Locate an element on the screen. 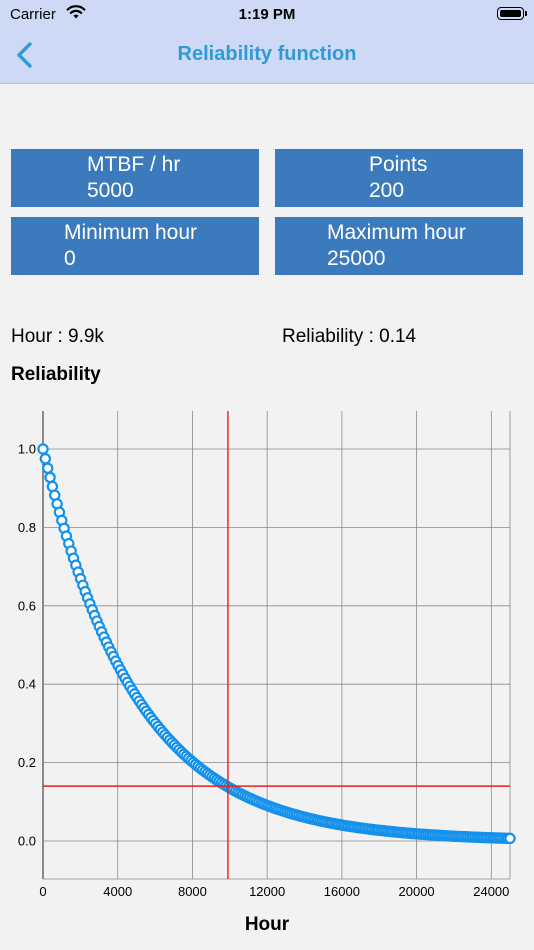 The width and height of the screenshot is (534, 950). y-tick-label: 0.2 is located at coordinates (27, 762).